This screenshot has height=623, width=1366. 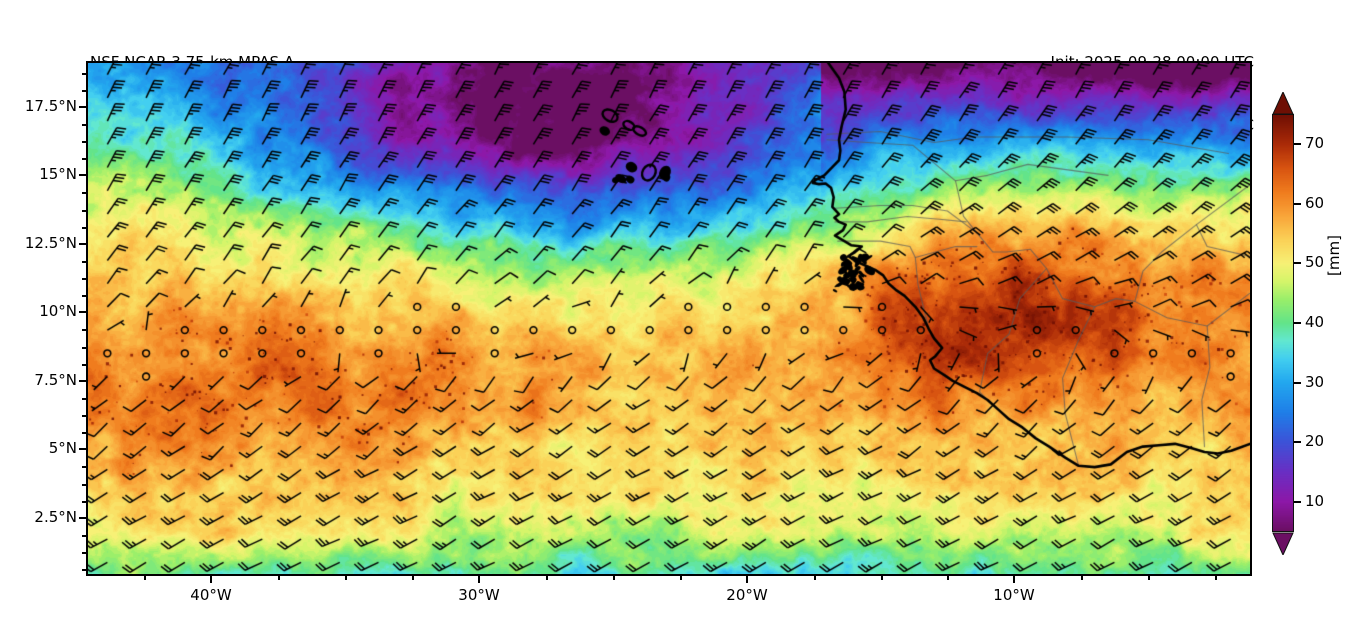 I want to click on y-axis-tick-label: 7.5°N, so click(x=55, y=380).